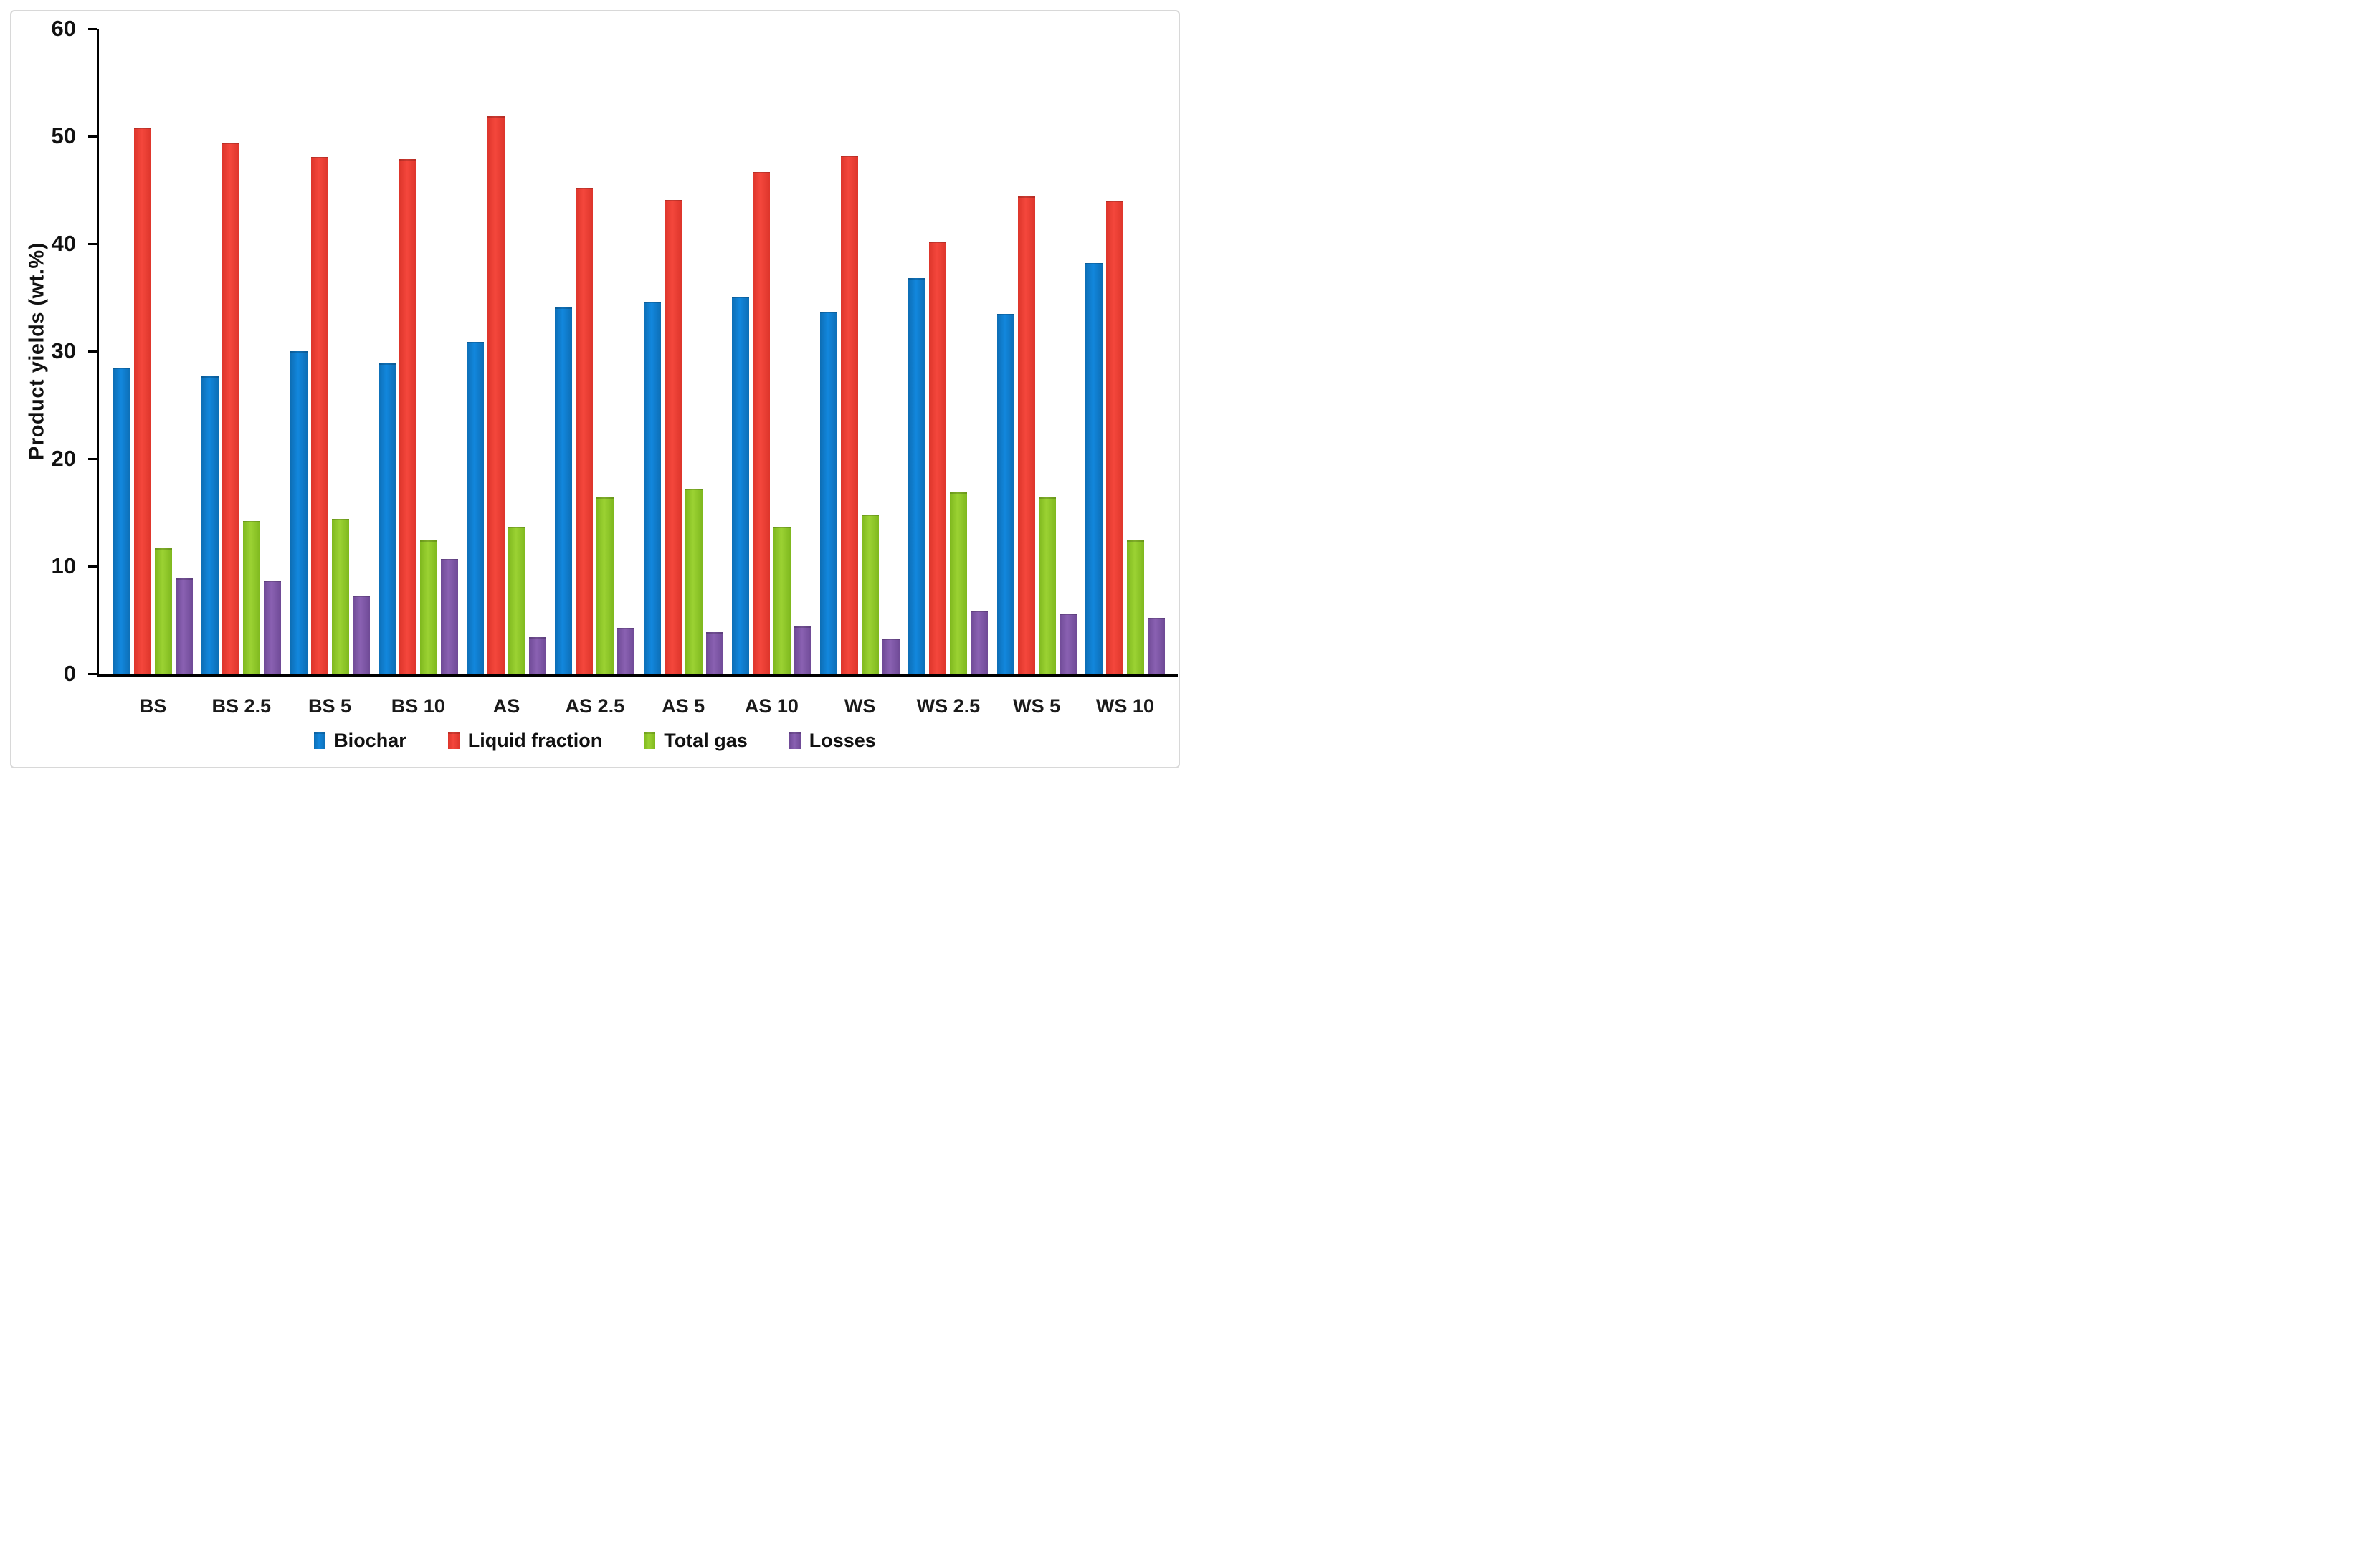  I want to click on y-tick-label: 20, so click(63, 458).